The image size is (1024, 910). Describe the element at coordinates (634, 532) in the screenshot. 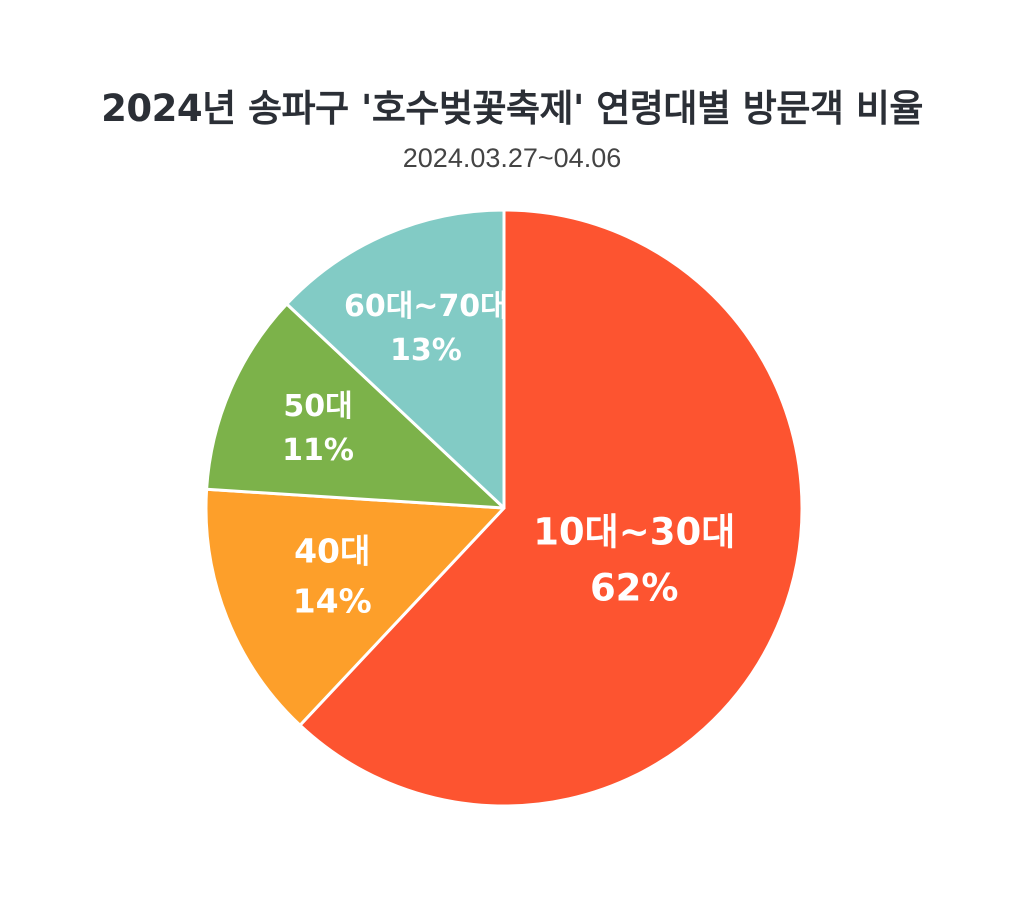

I see `slice-label-0: 10대~30대` at that location.